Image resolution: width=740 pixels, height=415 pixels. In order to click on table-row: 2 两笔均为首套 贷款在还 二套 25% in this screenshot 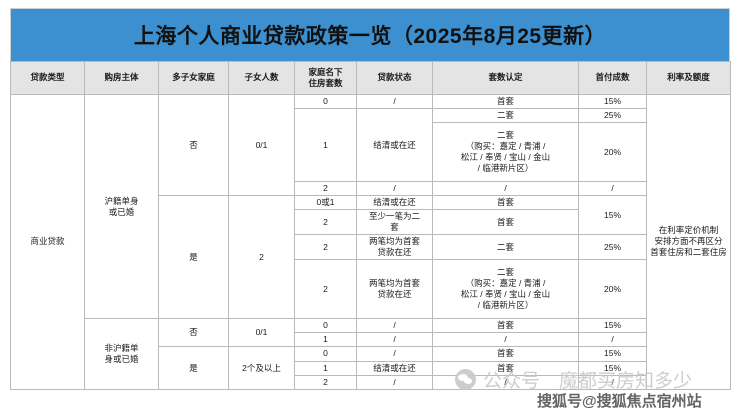, I will do `click(371, 247)`.